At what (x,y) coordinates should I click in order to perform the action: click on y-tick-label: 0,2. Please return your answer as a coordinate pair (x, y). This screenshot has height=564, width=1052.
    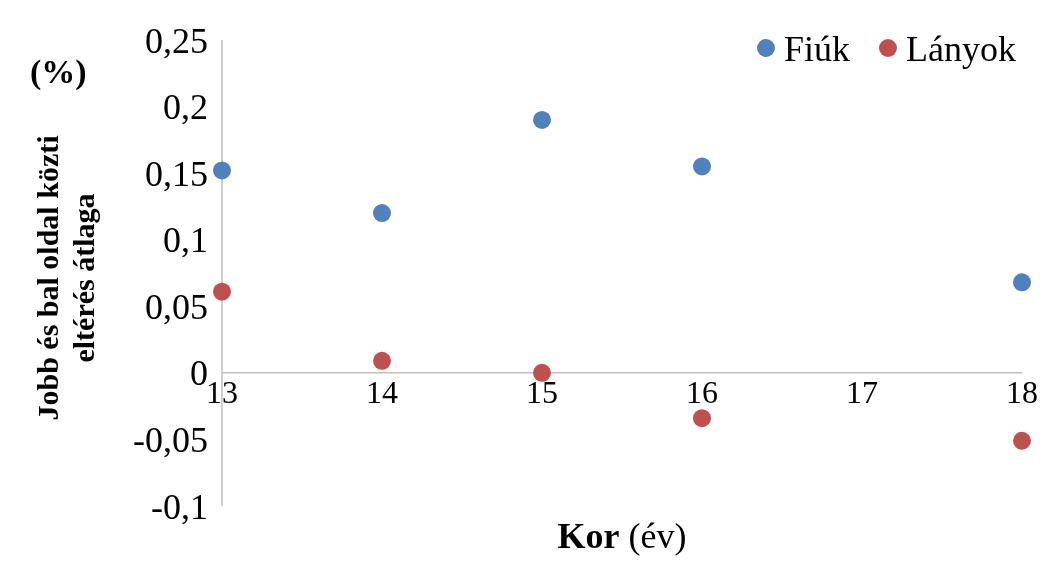
    Looking at the image, I should click on (185, 107).